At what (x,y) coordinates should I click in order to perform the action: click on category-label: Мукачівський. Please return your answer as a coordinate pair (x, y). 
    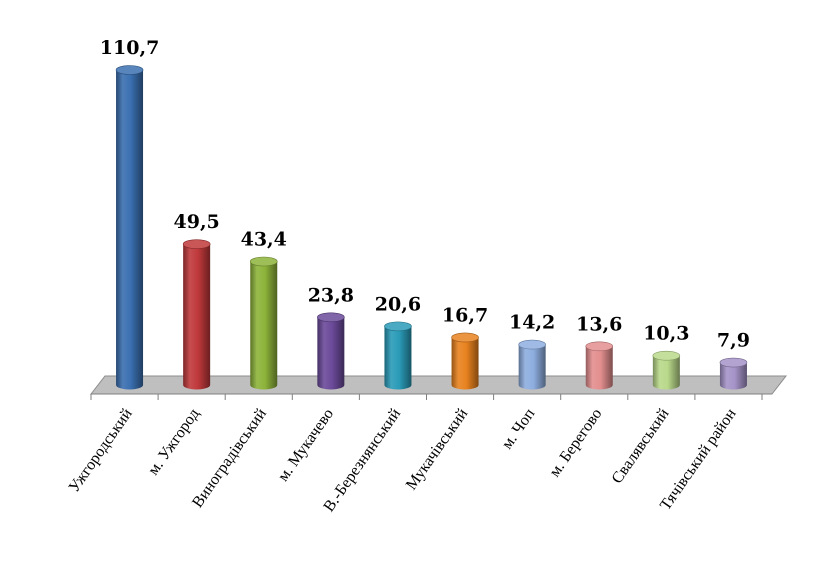
    Looking at the image, I should click on (437, 449).